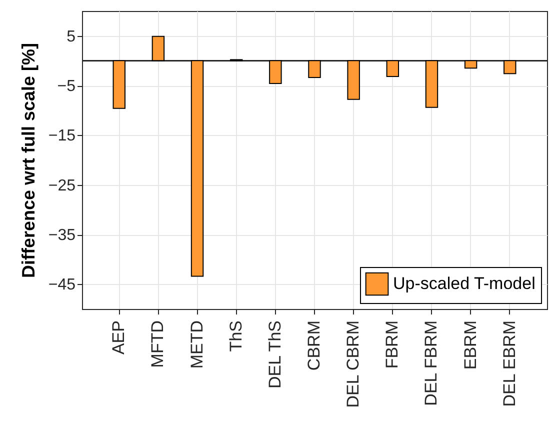  I want to click on x-tick-label: DEL ThS, so click(274, 354).